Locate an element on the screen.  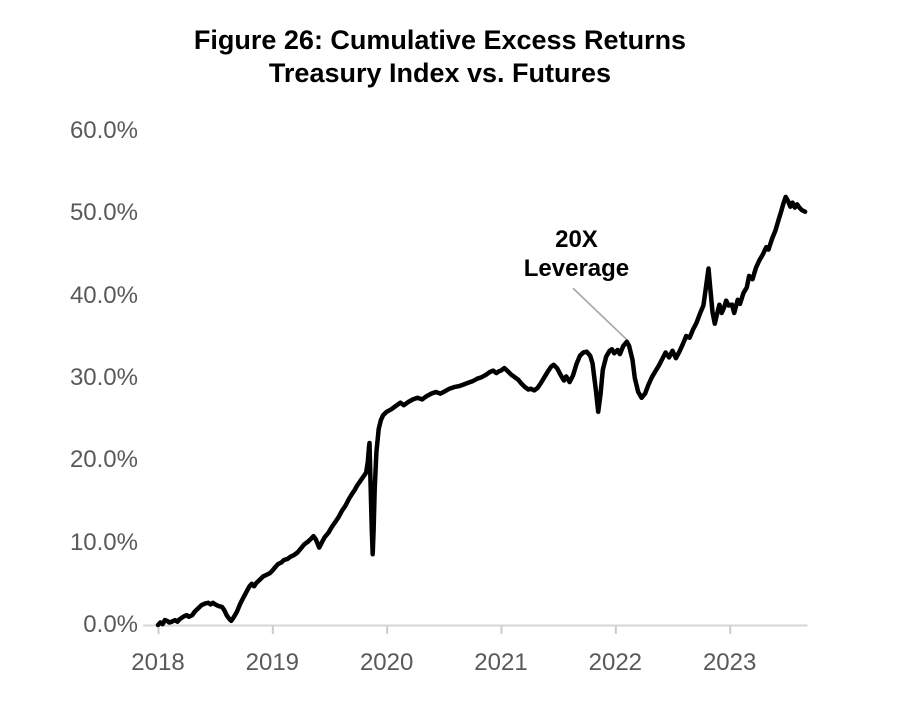
annotation-line1: 20X is located at coordinates (576, 240).